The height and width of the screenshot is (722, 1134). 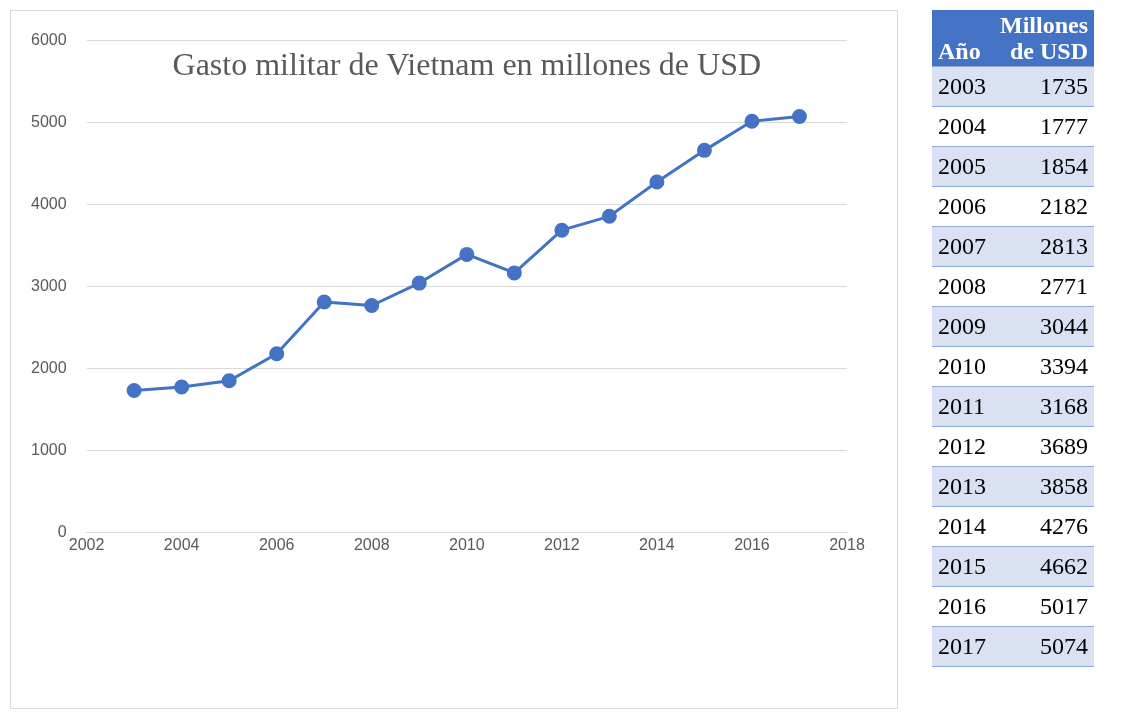 I want to click on data-label: 1854, so click(x=1043, y=166).